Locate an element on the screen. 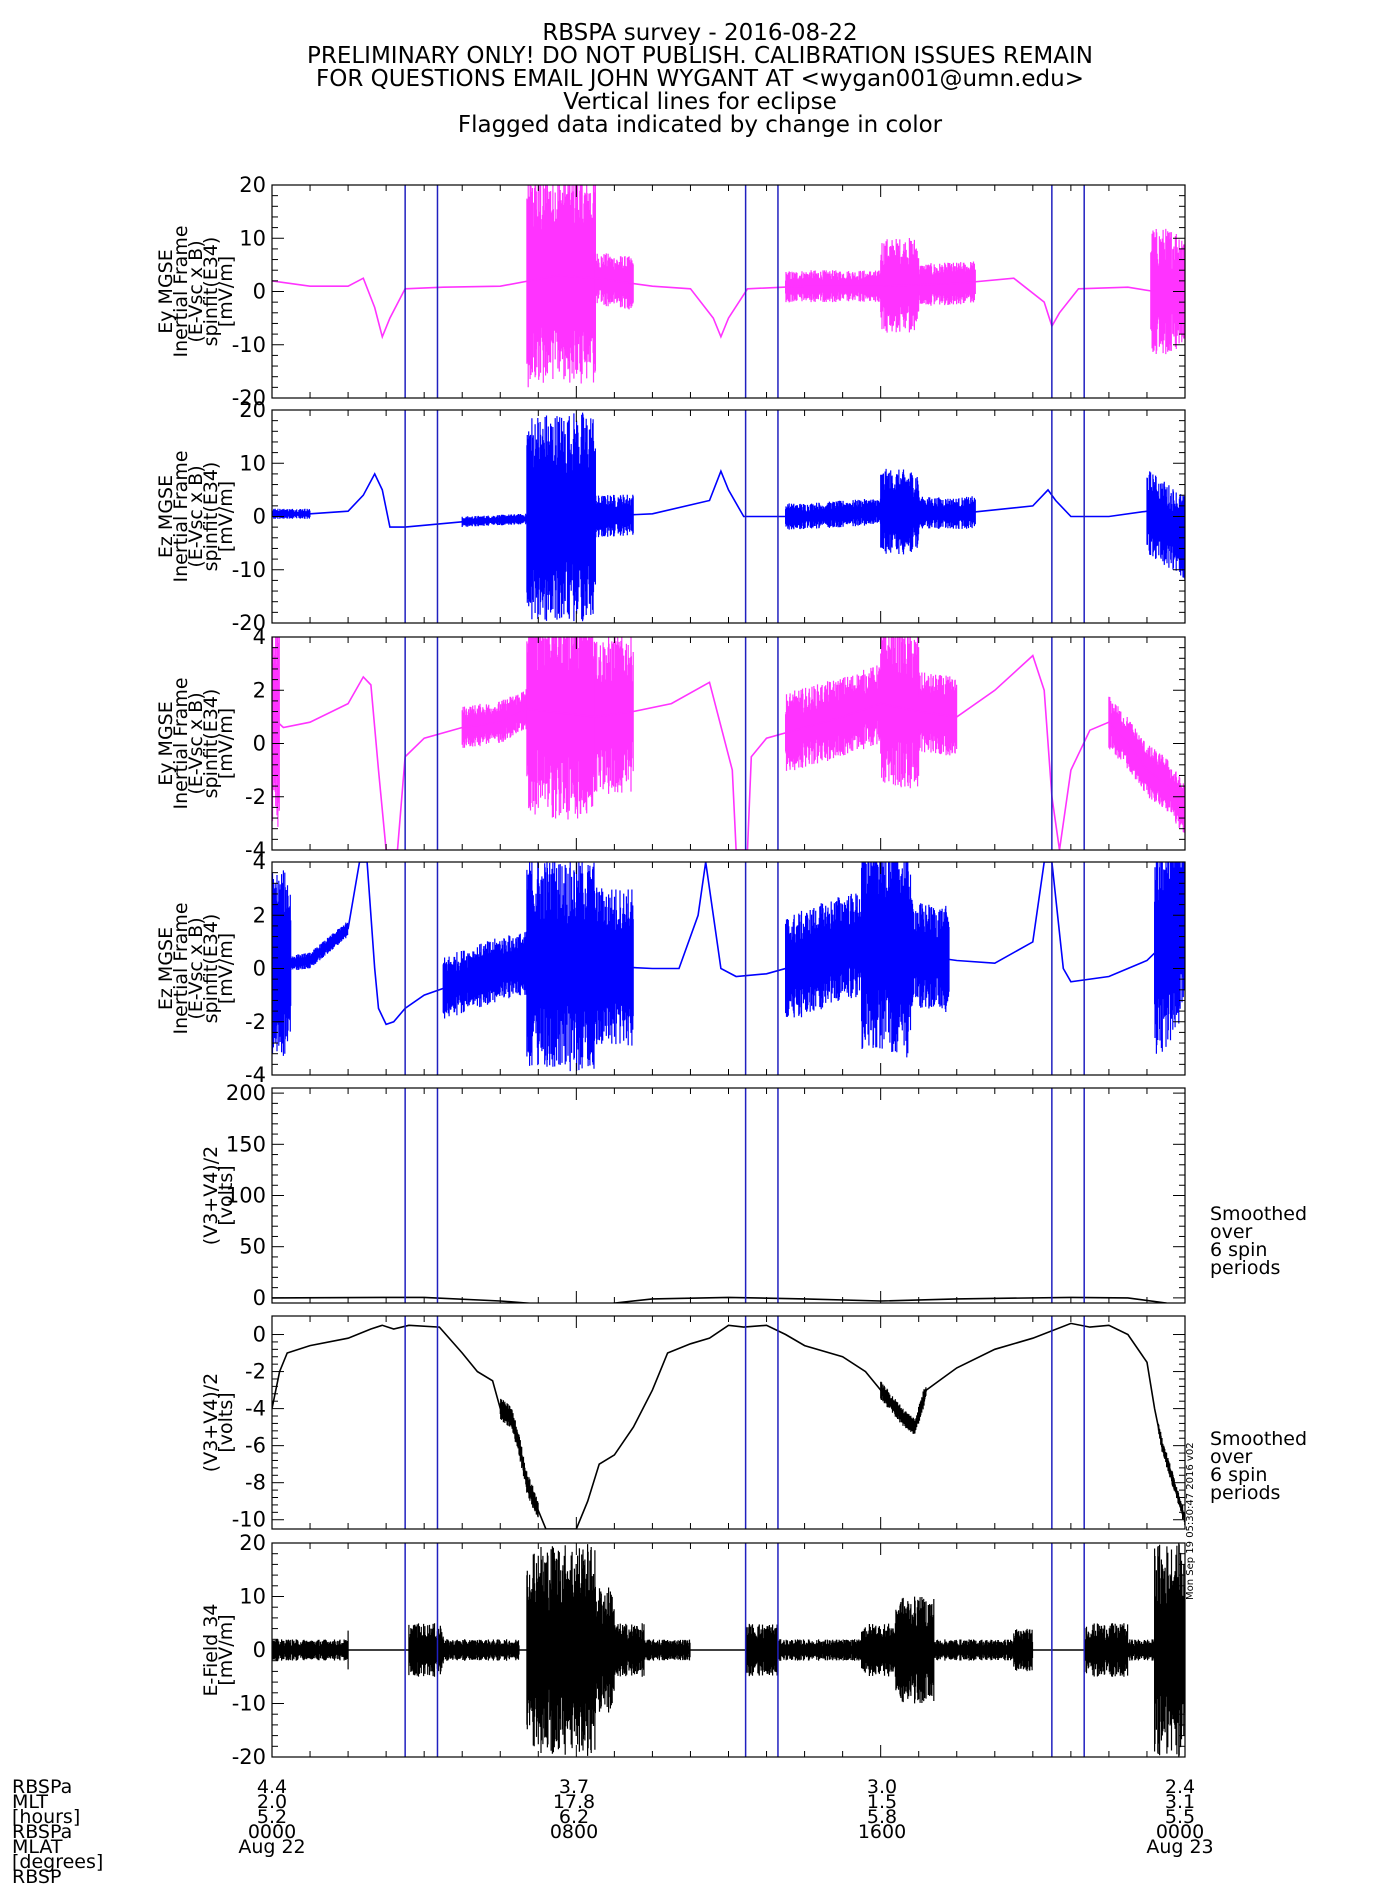 The width and height of the screenshot is (1400, 1900). panel-data-v2 is located at coordinates (728, 1425).